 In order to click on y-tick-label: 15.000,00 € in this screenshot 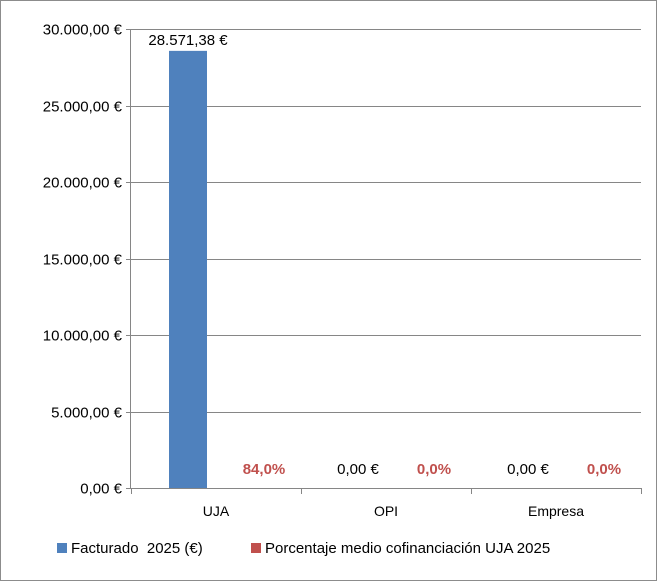, I will do `click(83, 260)`.